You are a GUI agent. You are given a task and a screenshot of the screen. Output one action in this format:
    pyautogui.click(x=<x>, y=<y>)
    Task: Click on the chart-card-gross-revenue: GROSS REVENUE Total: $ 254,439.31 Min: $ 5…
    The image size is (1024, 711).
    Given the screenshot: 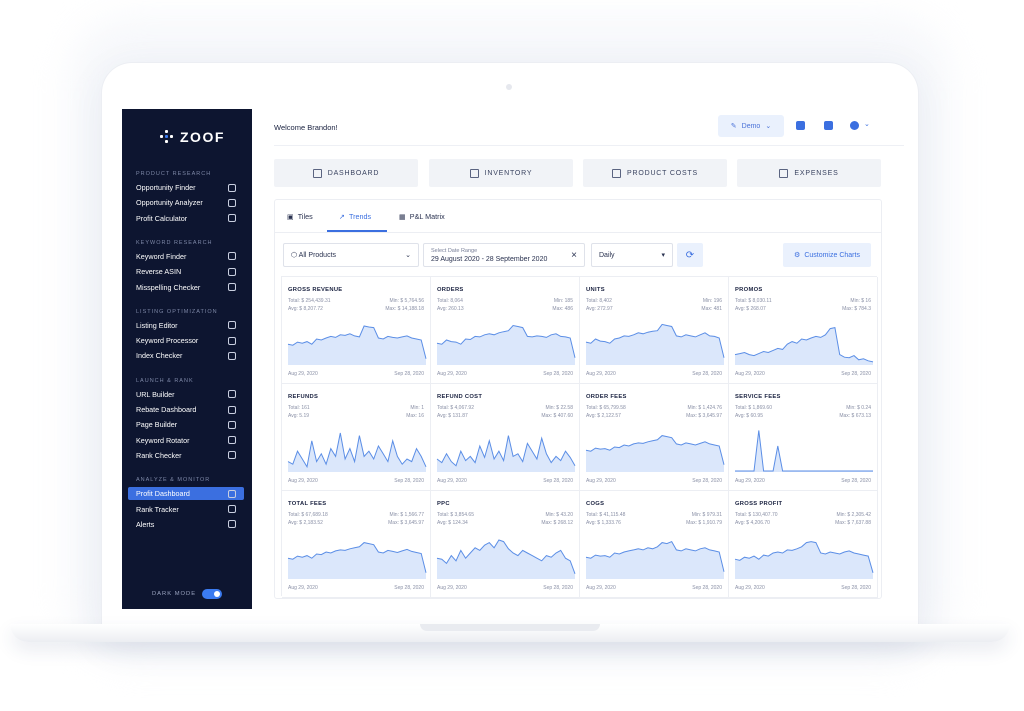 What is the action you would take?
    pyautogui.click(x=356, y=330)
    